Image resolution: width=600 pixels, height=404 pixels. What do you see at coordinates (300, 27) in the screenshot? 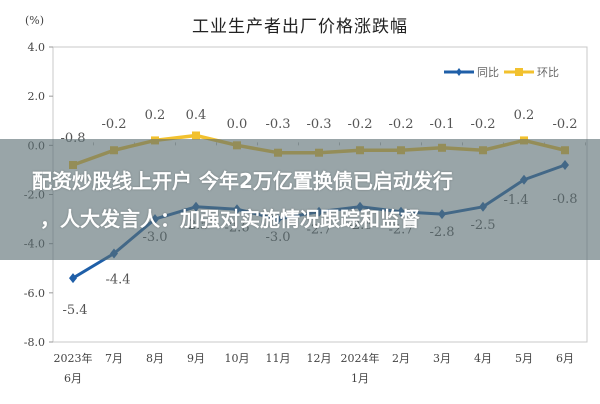
I see `chart-title: 工业生产者出厂价格涨跌幅` at bounding box center [300, 27].